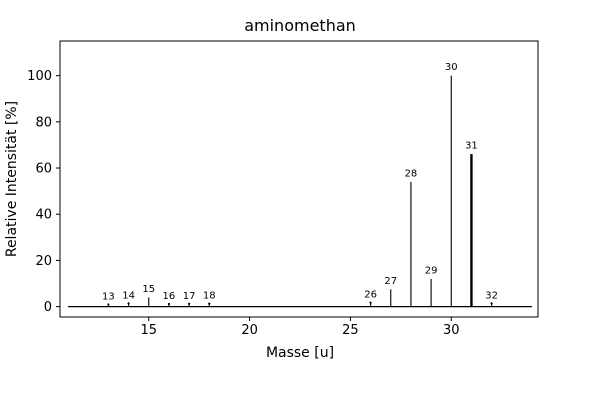 This screenshot has width=600, height=400. Describe the element at coordinates (491, 295) in the screenshot. I see `peak-label-32: 32` at that location.